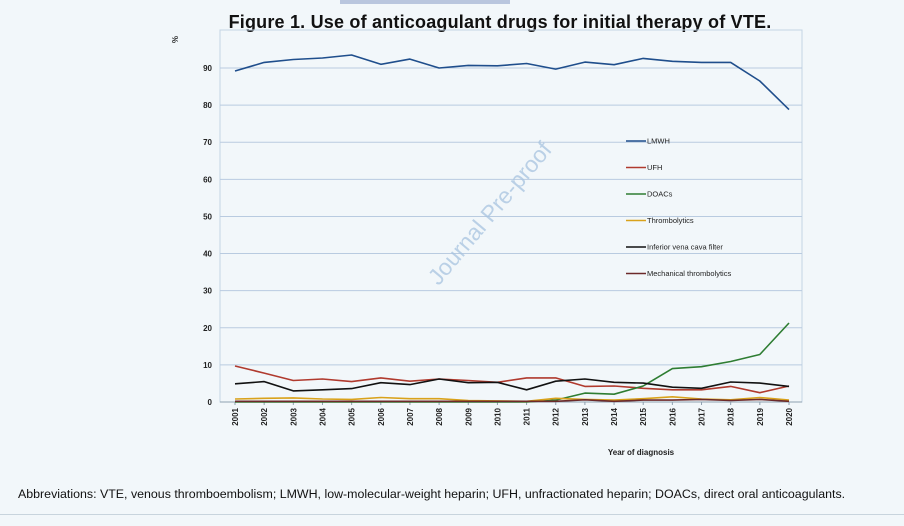 The width and height of the screenshot is (904, 526). I want to click on y-tick-label: 50, so click(207, 216).